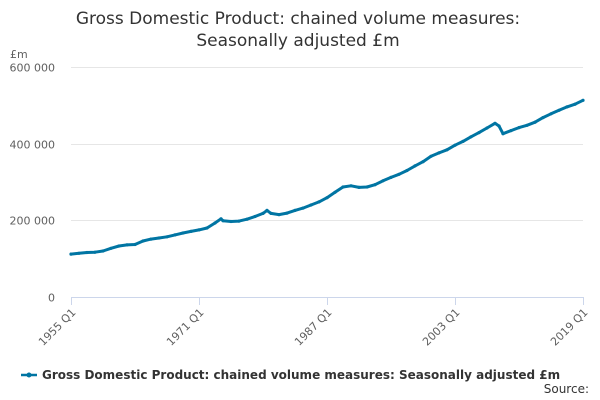  Describe the element at coordinates (57, 327) in the screenshot. I see `x-tick-label: 1955 Q1` at that location.